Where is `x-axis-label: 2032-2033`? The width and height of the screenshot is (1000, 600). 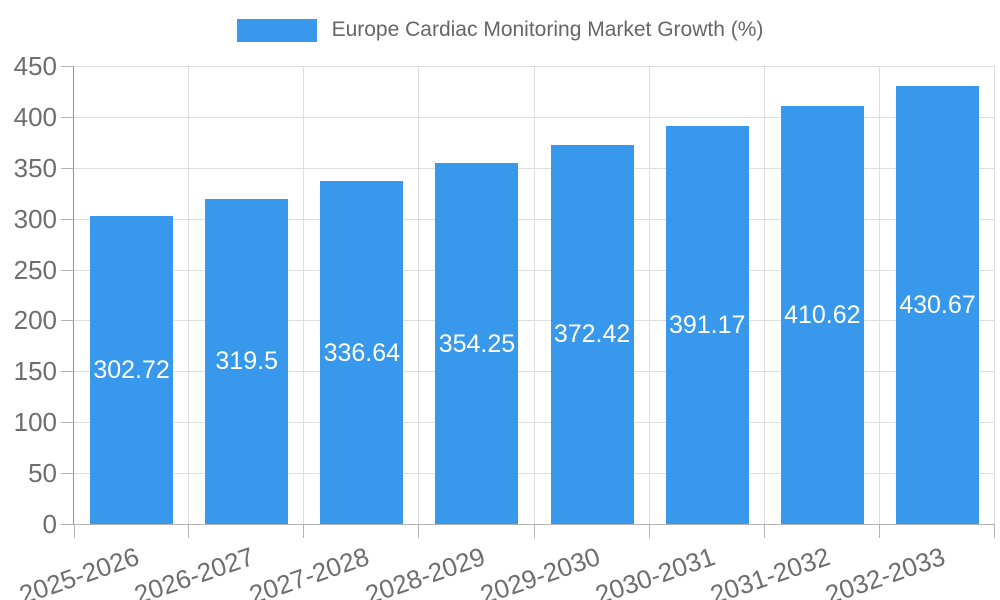
x-axis-label: 2032-2033 is located at coordinates (885, 570).